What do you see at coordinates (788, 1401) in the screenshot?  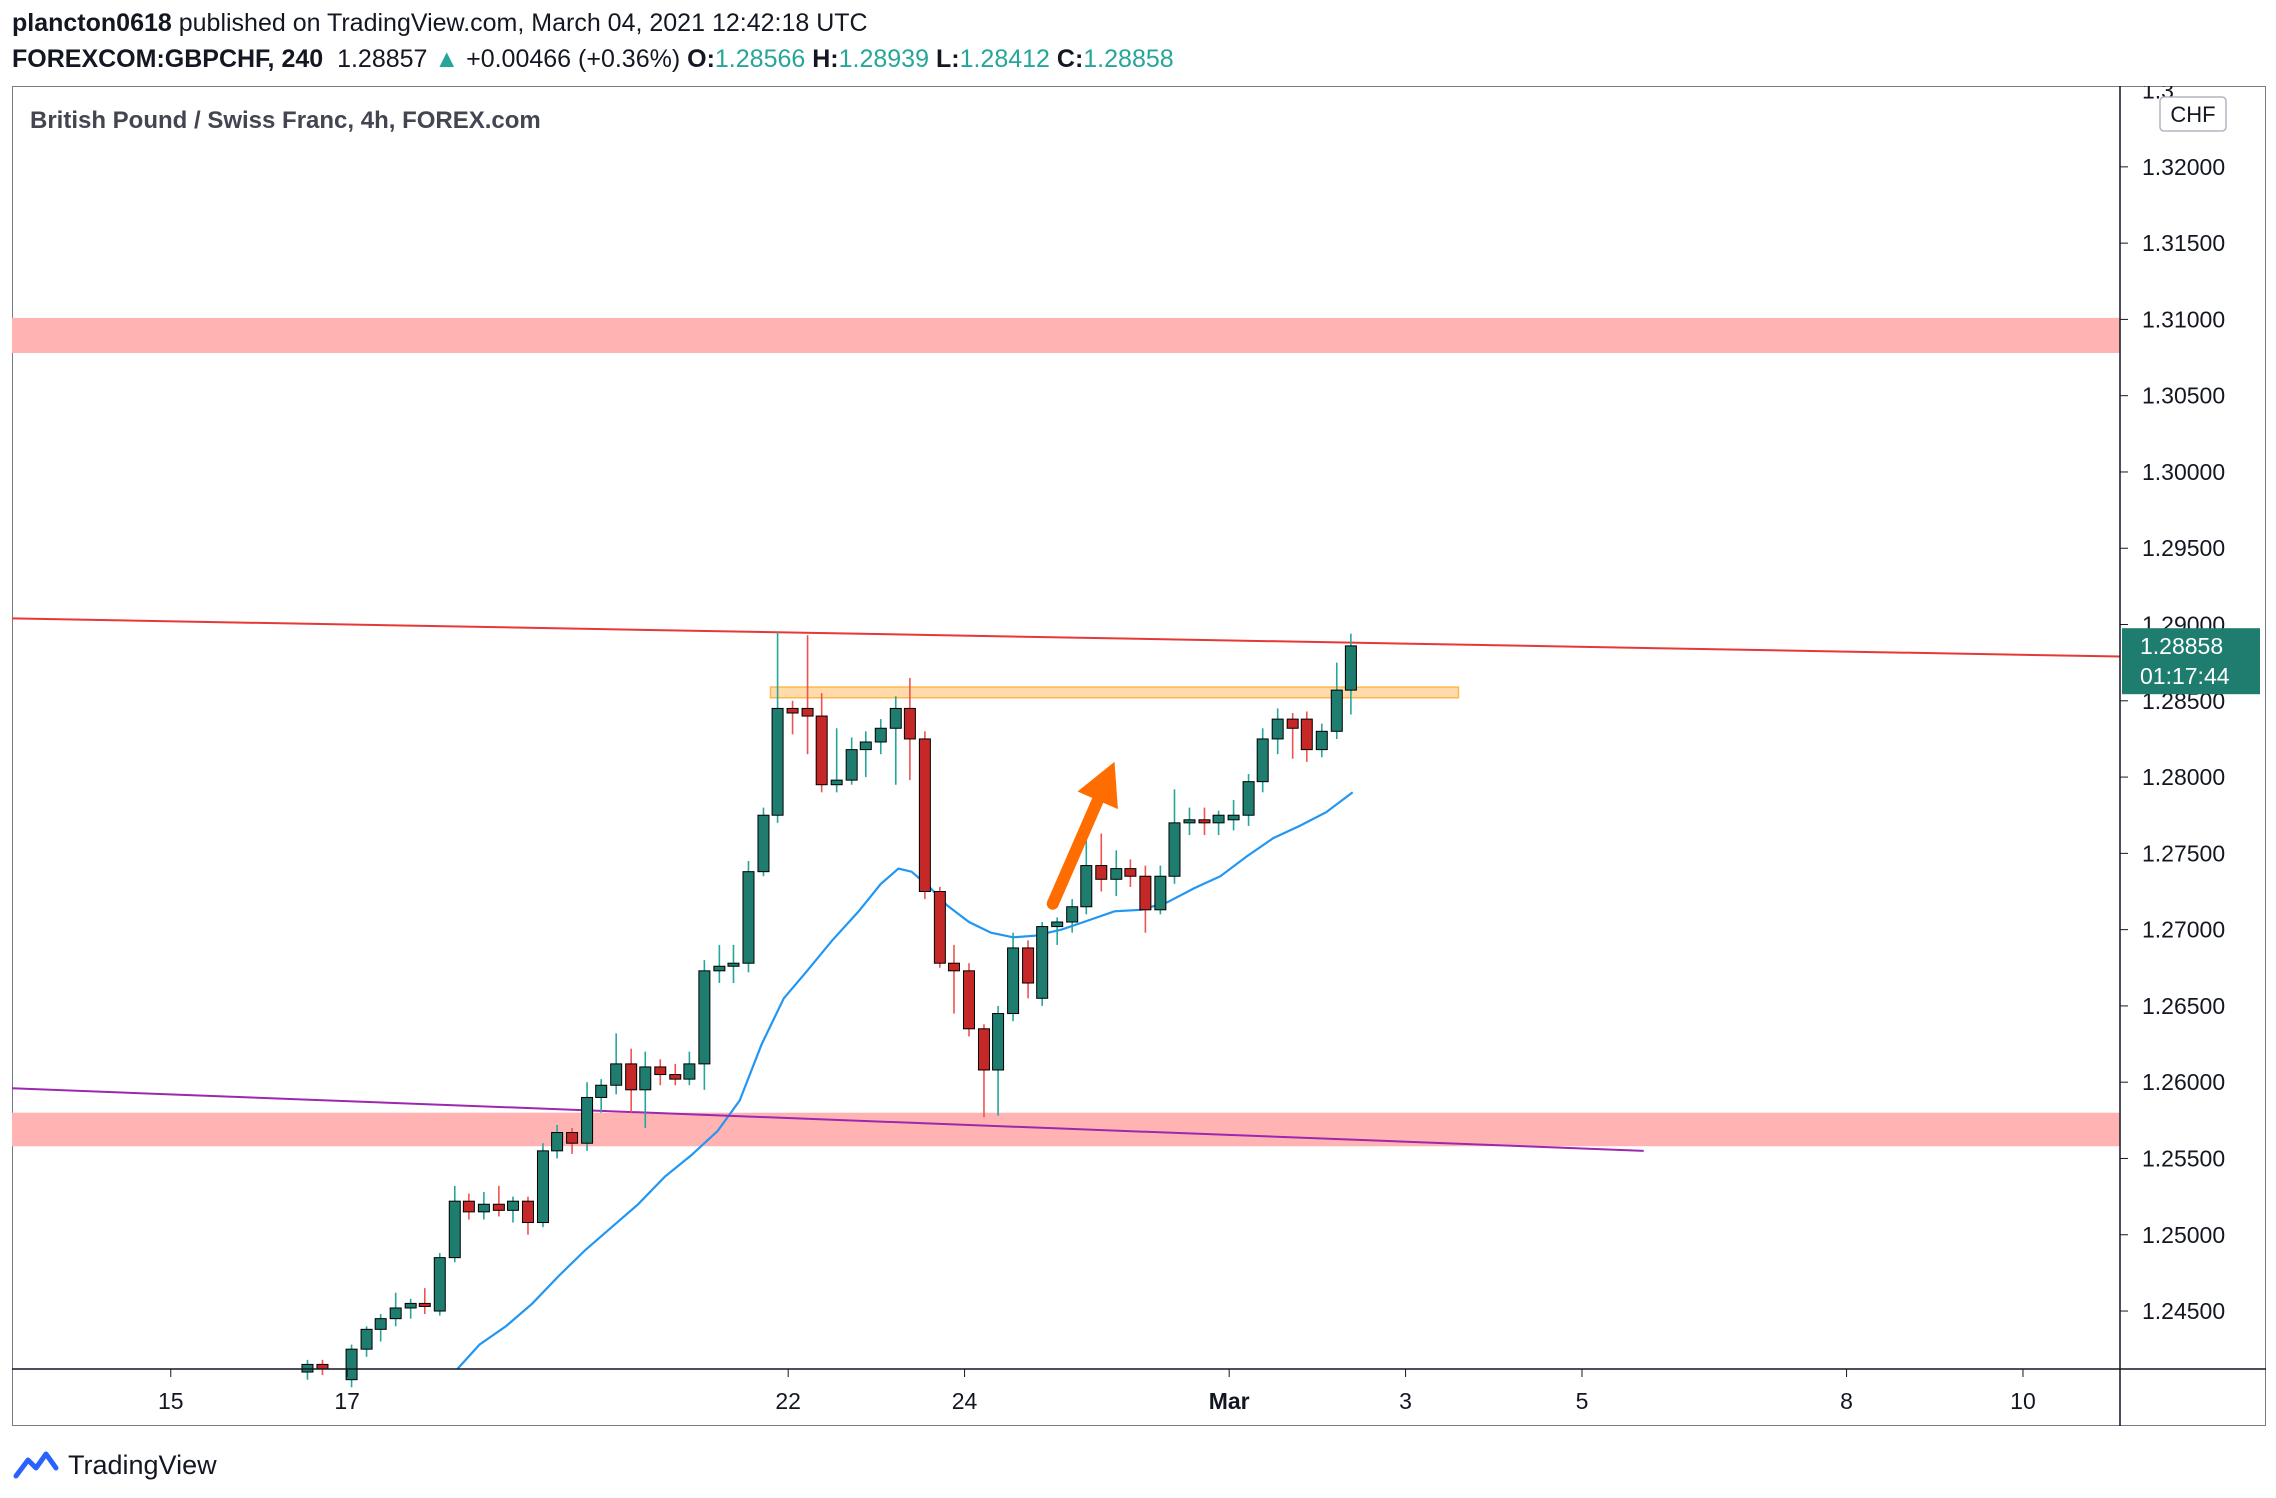 I see `x-tick-label: 22` at bounding box center [788, 1401].